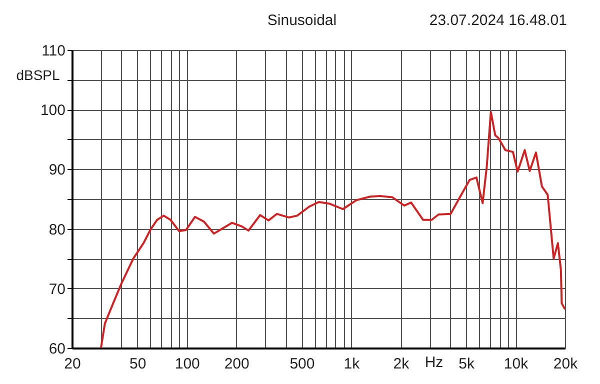 This screenshot has width=600, height=384. Describe the element at coordinates (72, 364) in the screenshot. I see `x-tick-label: 20` at that location.